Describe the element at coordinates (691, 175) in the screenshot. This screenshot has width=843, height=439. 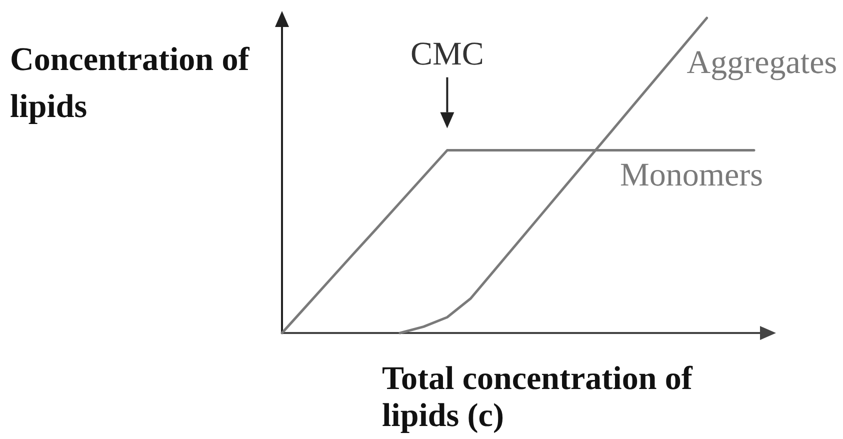
I see `series-label: Monomers` at that location.